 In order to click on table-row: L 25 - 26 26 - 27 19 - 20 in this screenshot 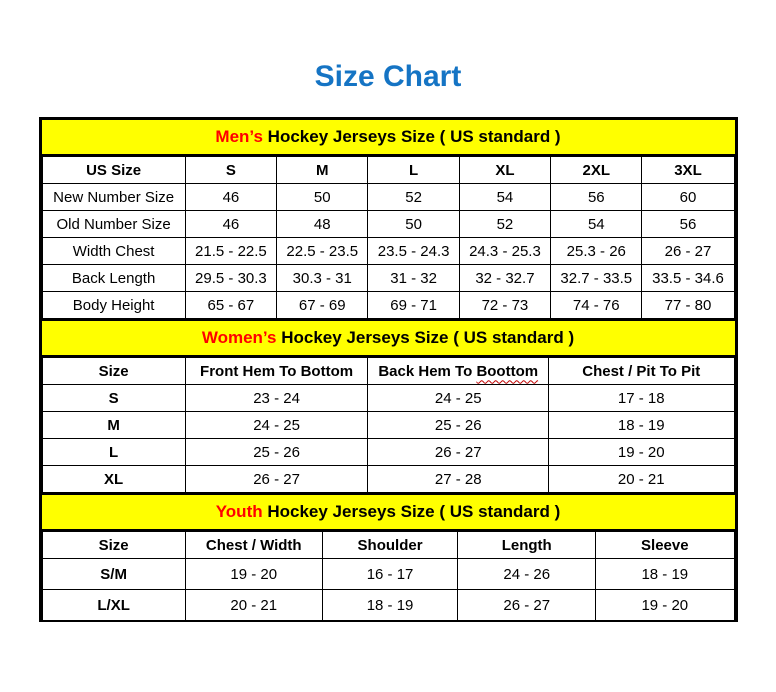, I will do `click(388, 452)`.